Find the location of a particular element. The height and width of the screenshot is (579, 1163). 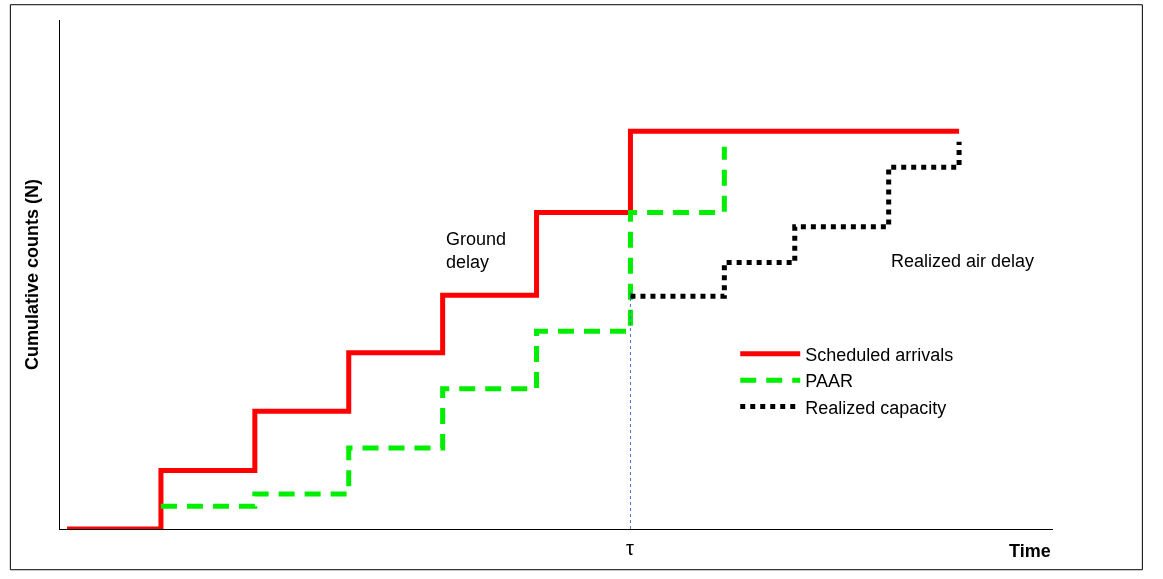

x-axis-title: Time is located at coordinates (1030, 551).